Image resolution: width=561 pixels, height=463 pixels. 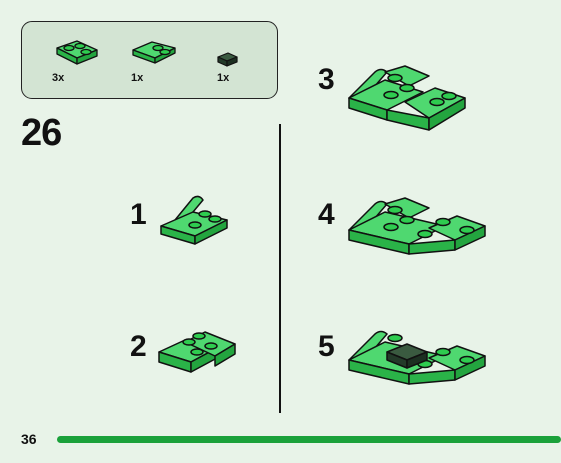 What do you see at coordinates (417, 226) in the screenshot?
I see `substep-4-illustration` at bounding box center [417, 226].